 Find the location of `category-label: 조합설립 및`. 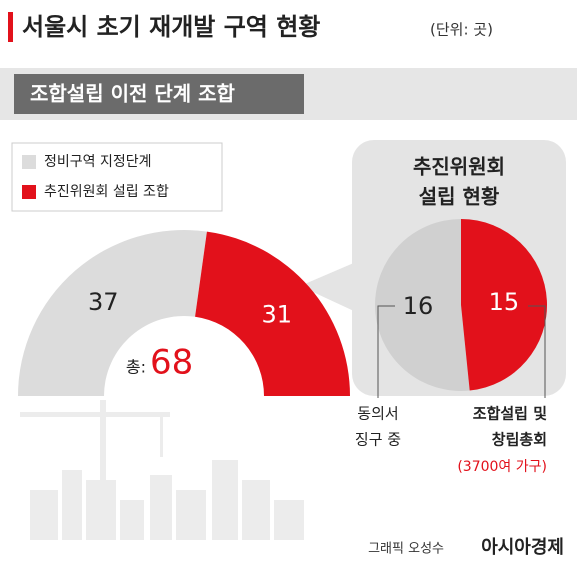

category-label: 조합설립 및 is located at coordinates (510, 414).